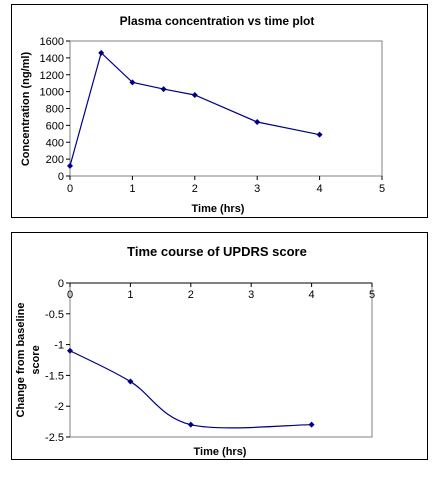  I want to click on y-tick-label: 200, so click(55, 160).